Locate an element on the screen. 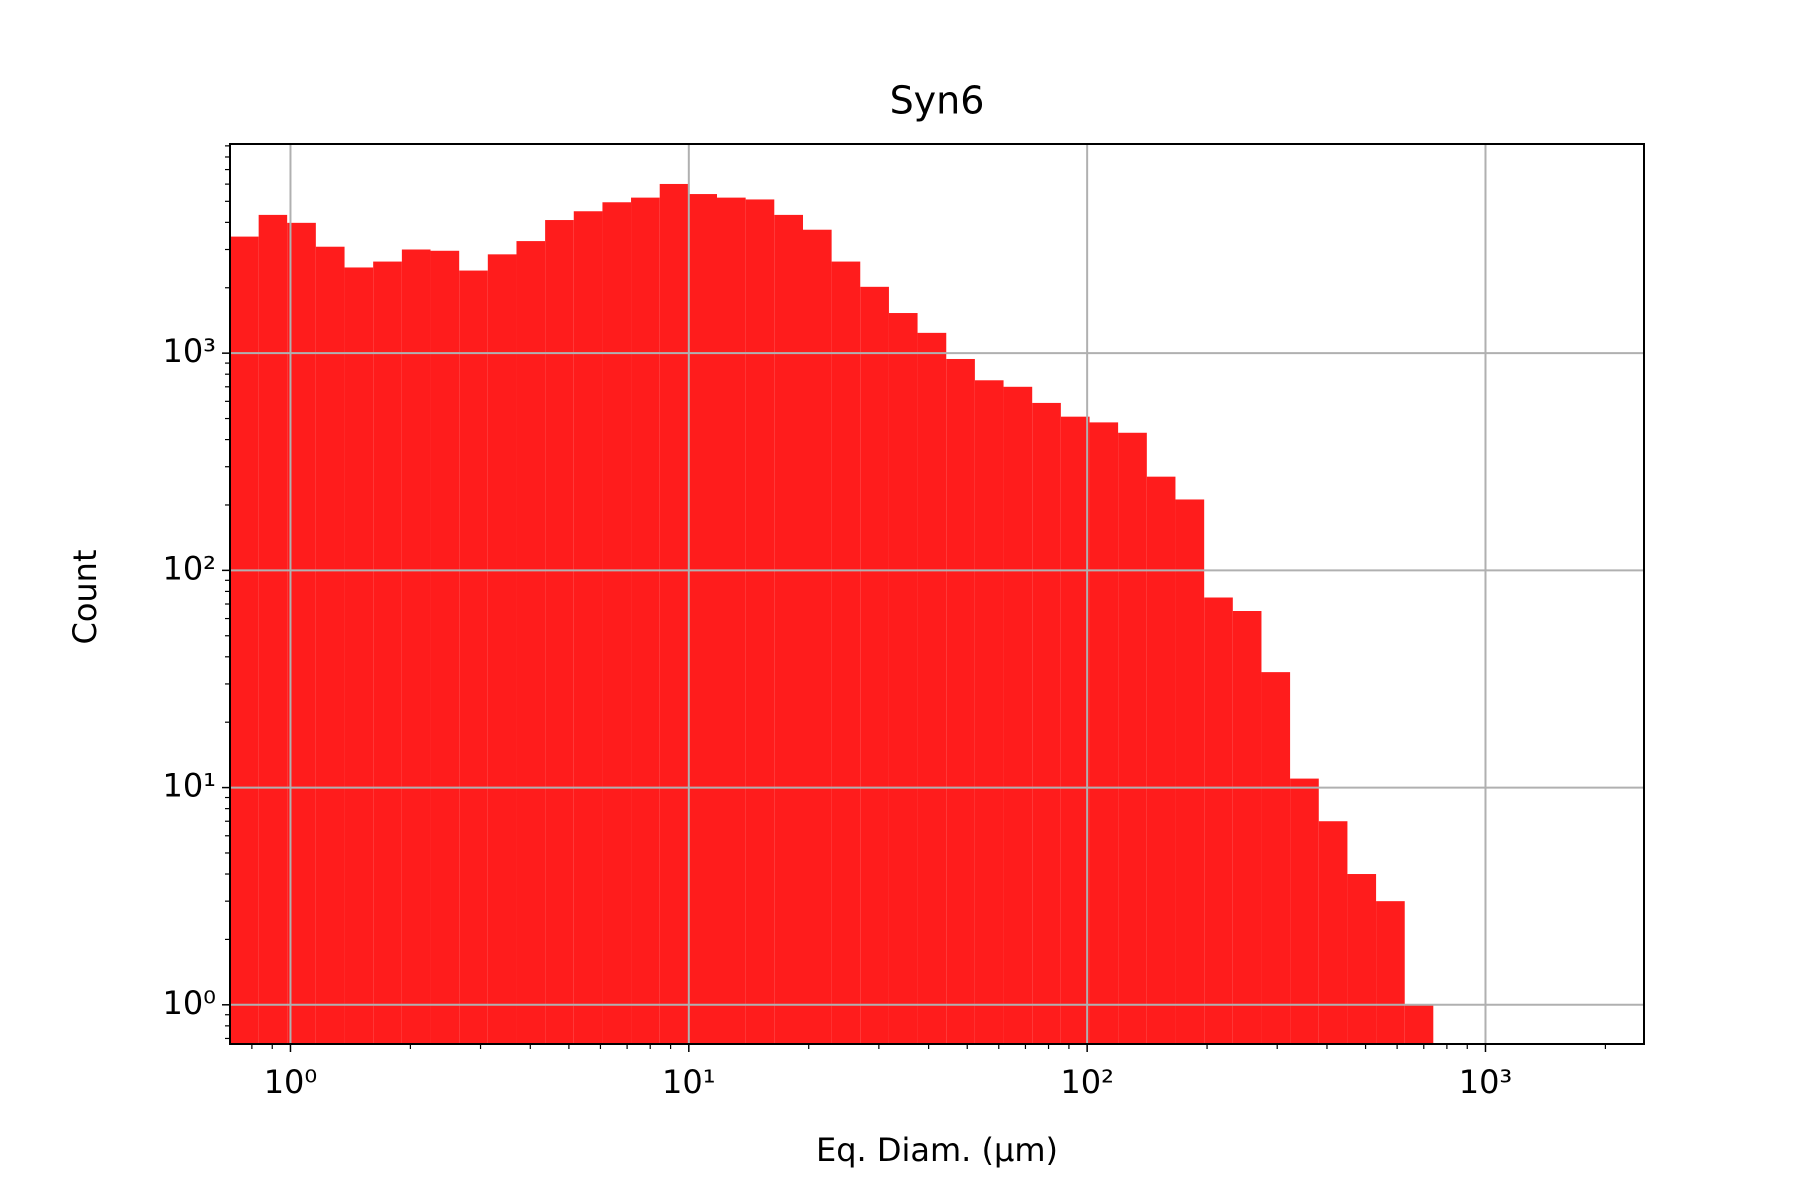  y-tick-label: 10² is located at coordinates (189, 568).